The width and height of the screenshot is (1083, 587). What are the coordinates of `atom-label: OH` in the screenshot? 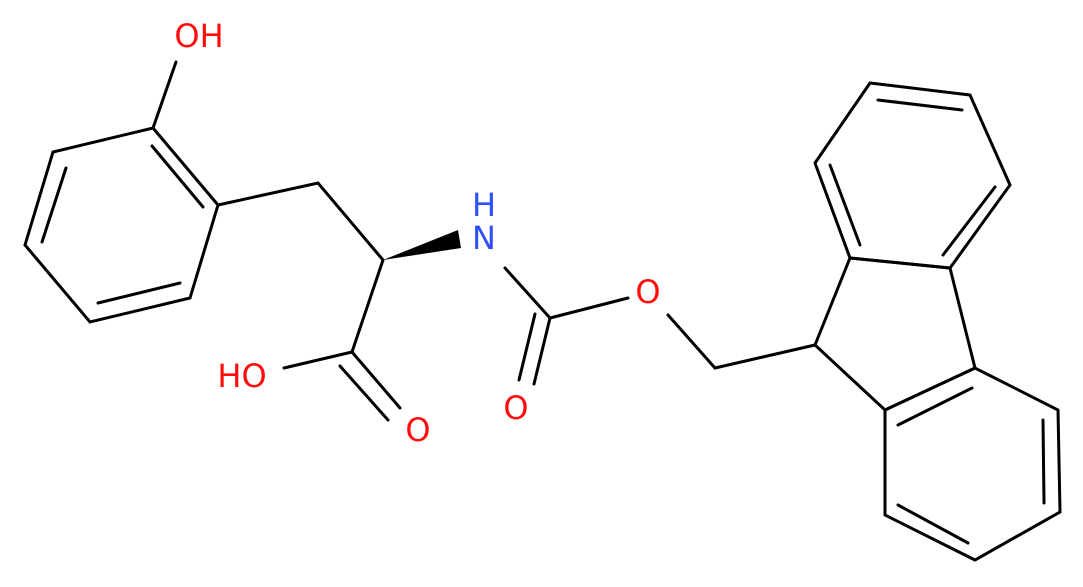 It's located at (198, 36).